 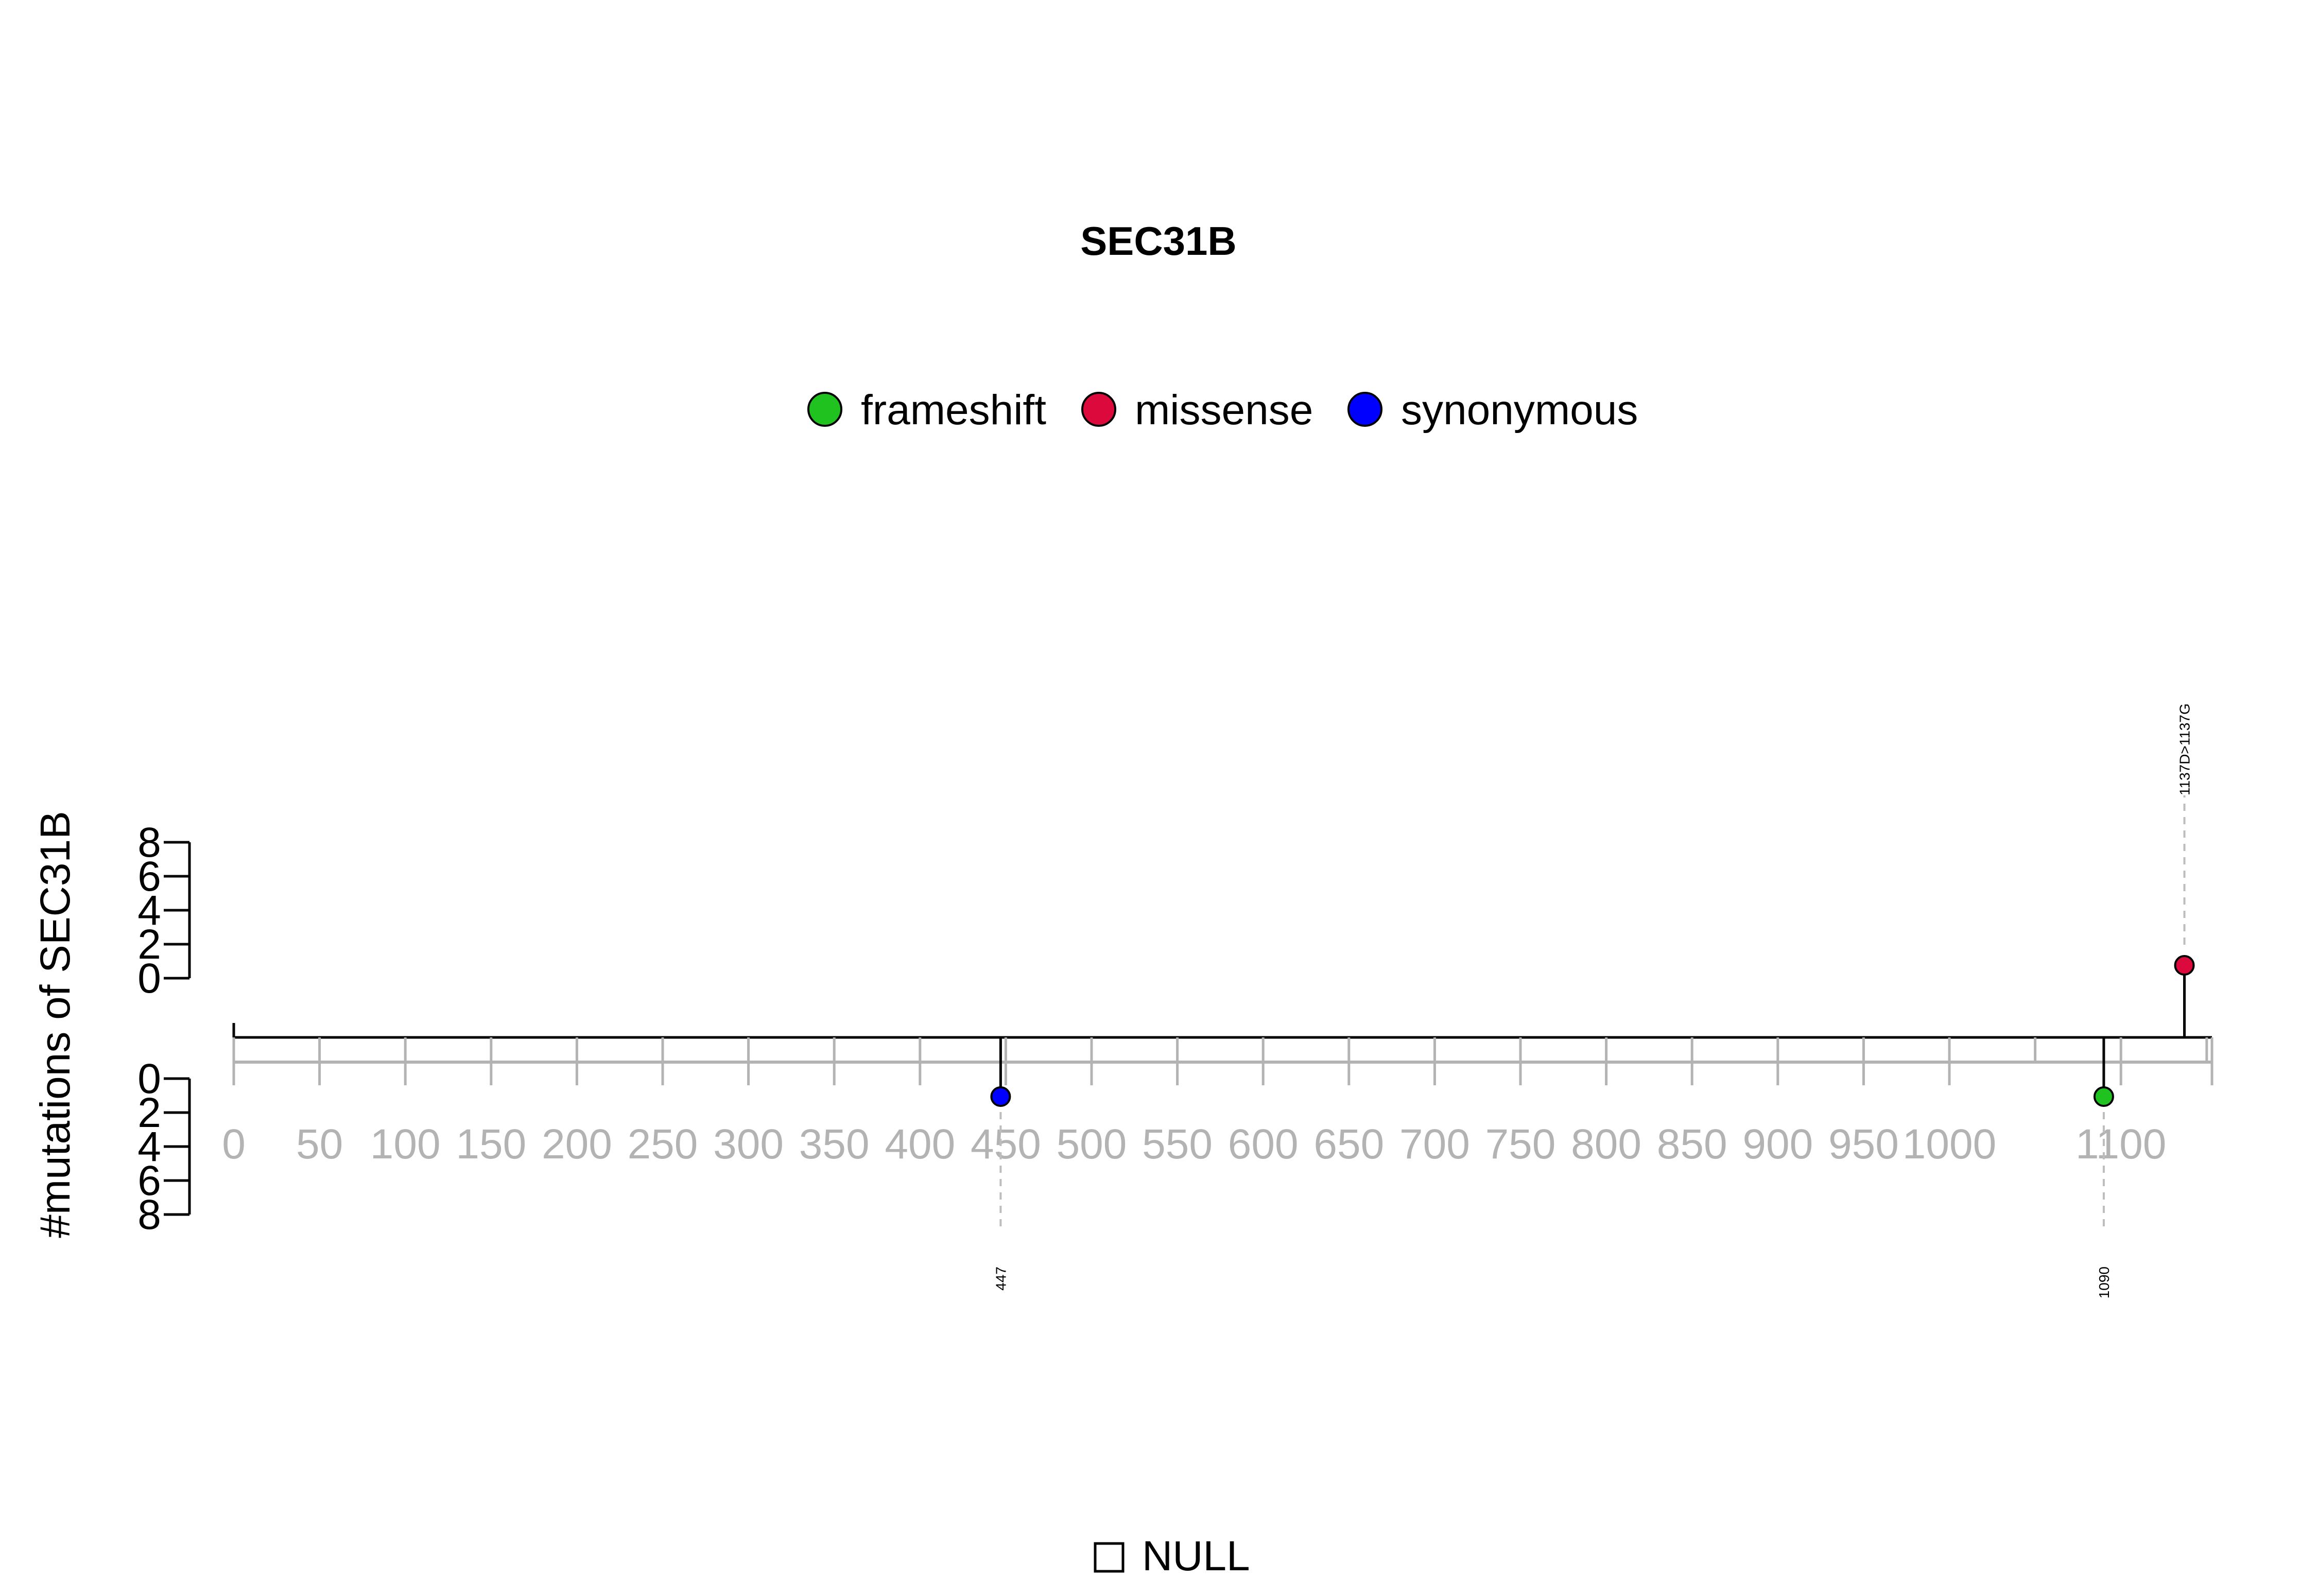 What do you see at coordinates (1158, 241) in the screenshot?
I see `chart-title: SEC31B` at bounding box center [1158, 241].